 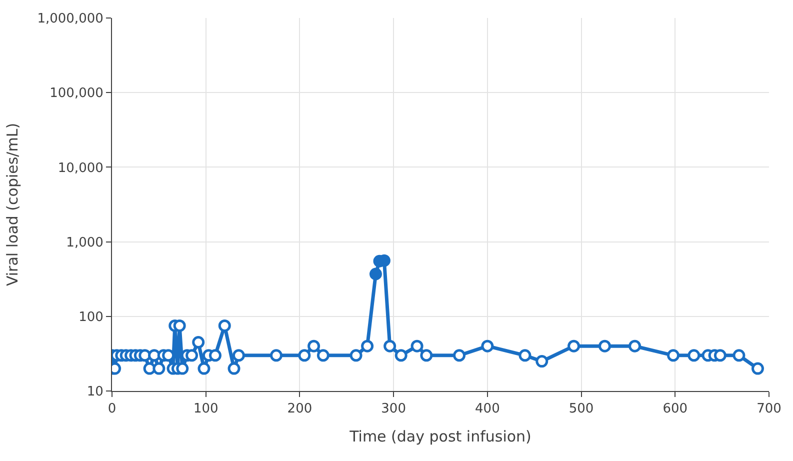 What do you see at coordinates (112, 409) in the screenshot?
I see `x-tick-label: 0` at bounding box center [112, 409].